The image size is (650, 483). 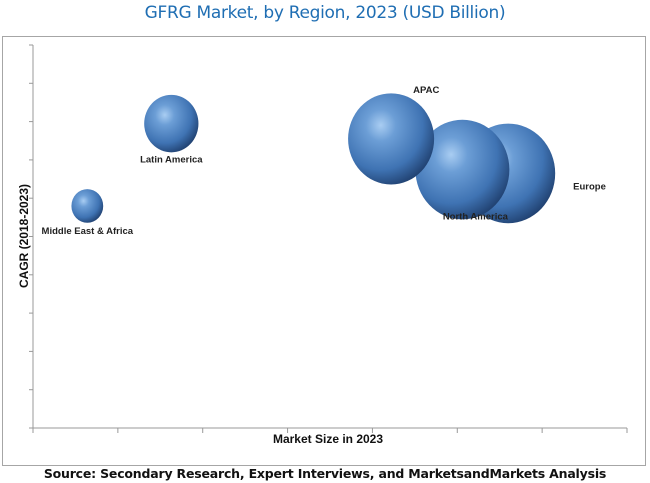 What do you see at coordinates (589, 186) in the screenshot?
I see `data-label-europe: Europe` at bounding box center [589, 186].